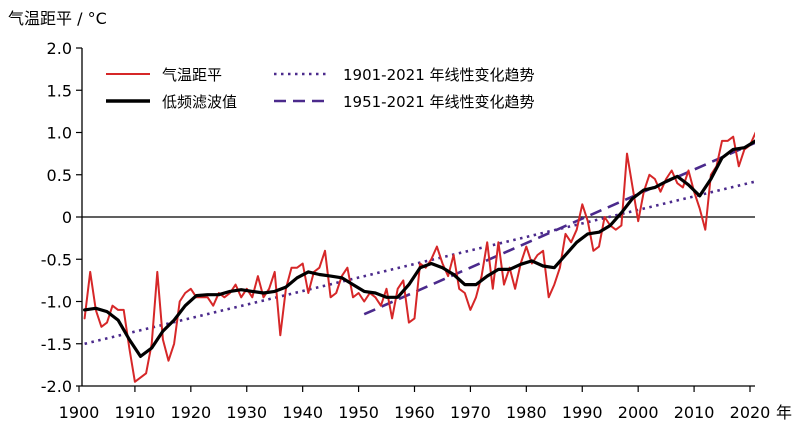 The width and height of the screenshot is (800, 430). Describe the element at coordinates (414, 412) in the screenshot. I see `x-tick-label: 1960` at that location.